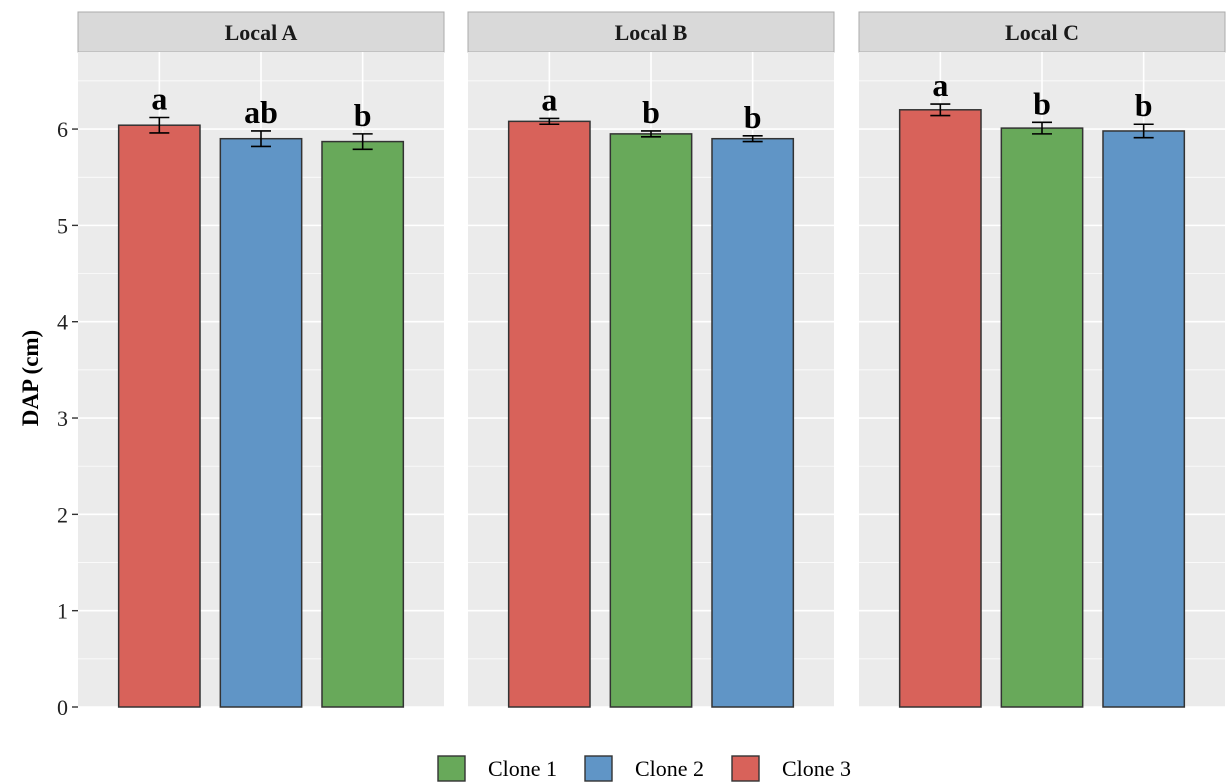 Image resolution: width=1231 pixels, height=783 pixels. I want to click on legend-label: Clone 1, so click(522, 768).